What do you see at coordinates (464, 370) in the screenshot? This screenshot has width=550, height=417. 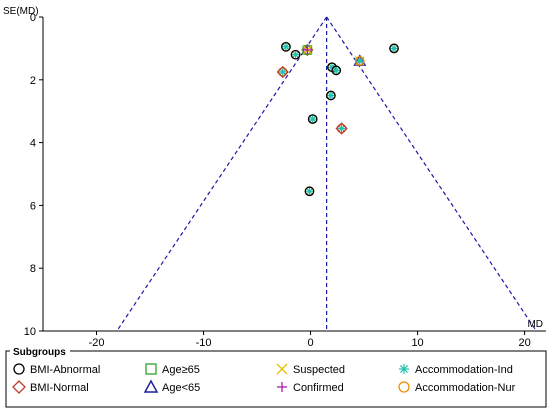 I see `legend-label: Accommodation-Ind` at bounding box center [464, 370].